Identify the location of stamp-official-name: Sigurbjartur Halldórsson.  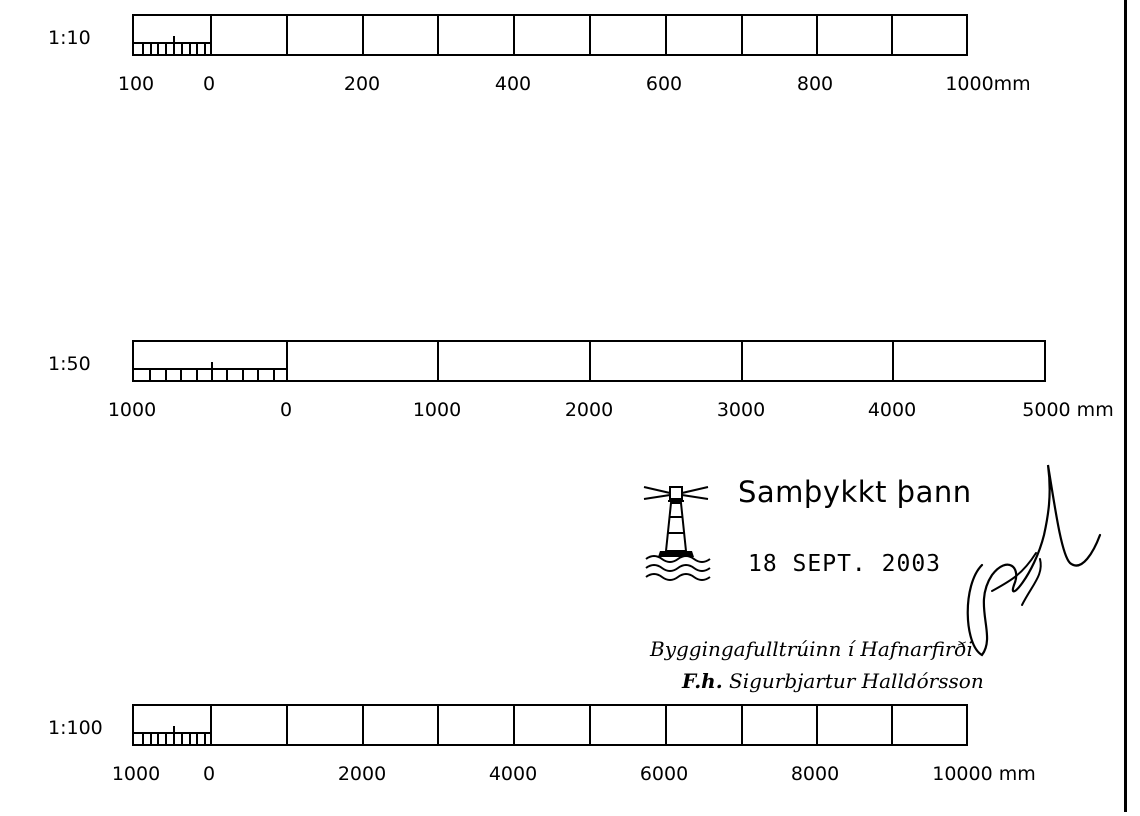
(856, 681).